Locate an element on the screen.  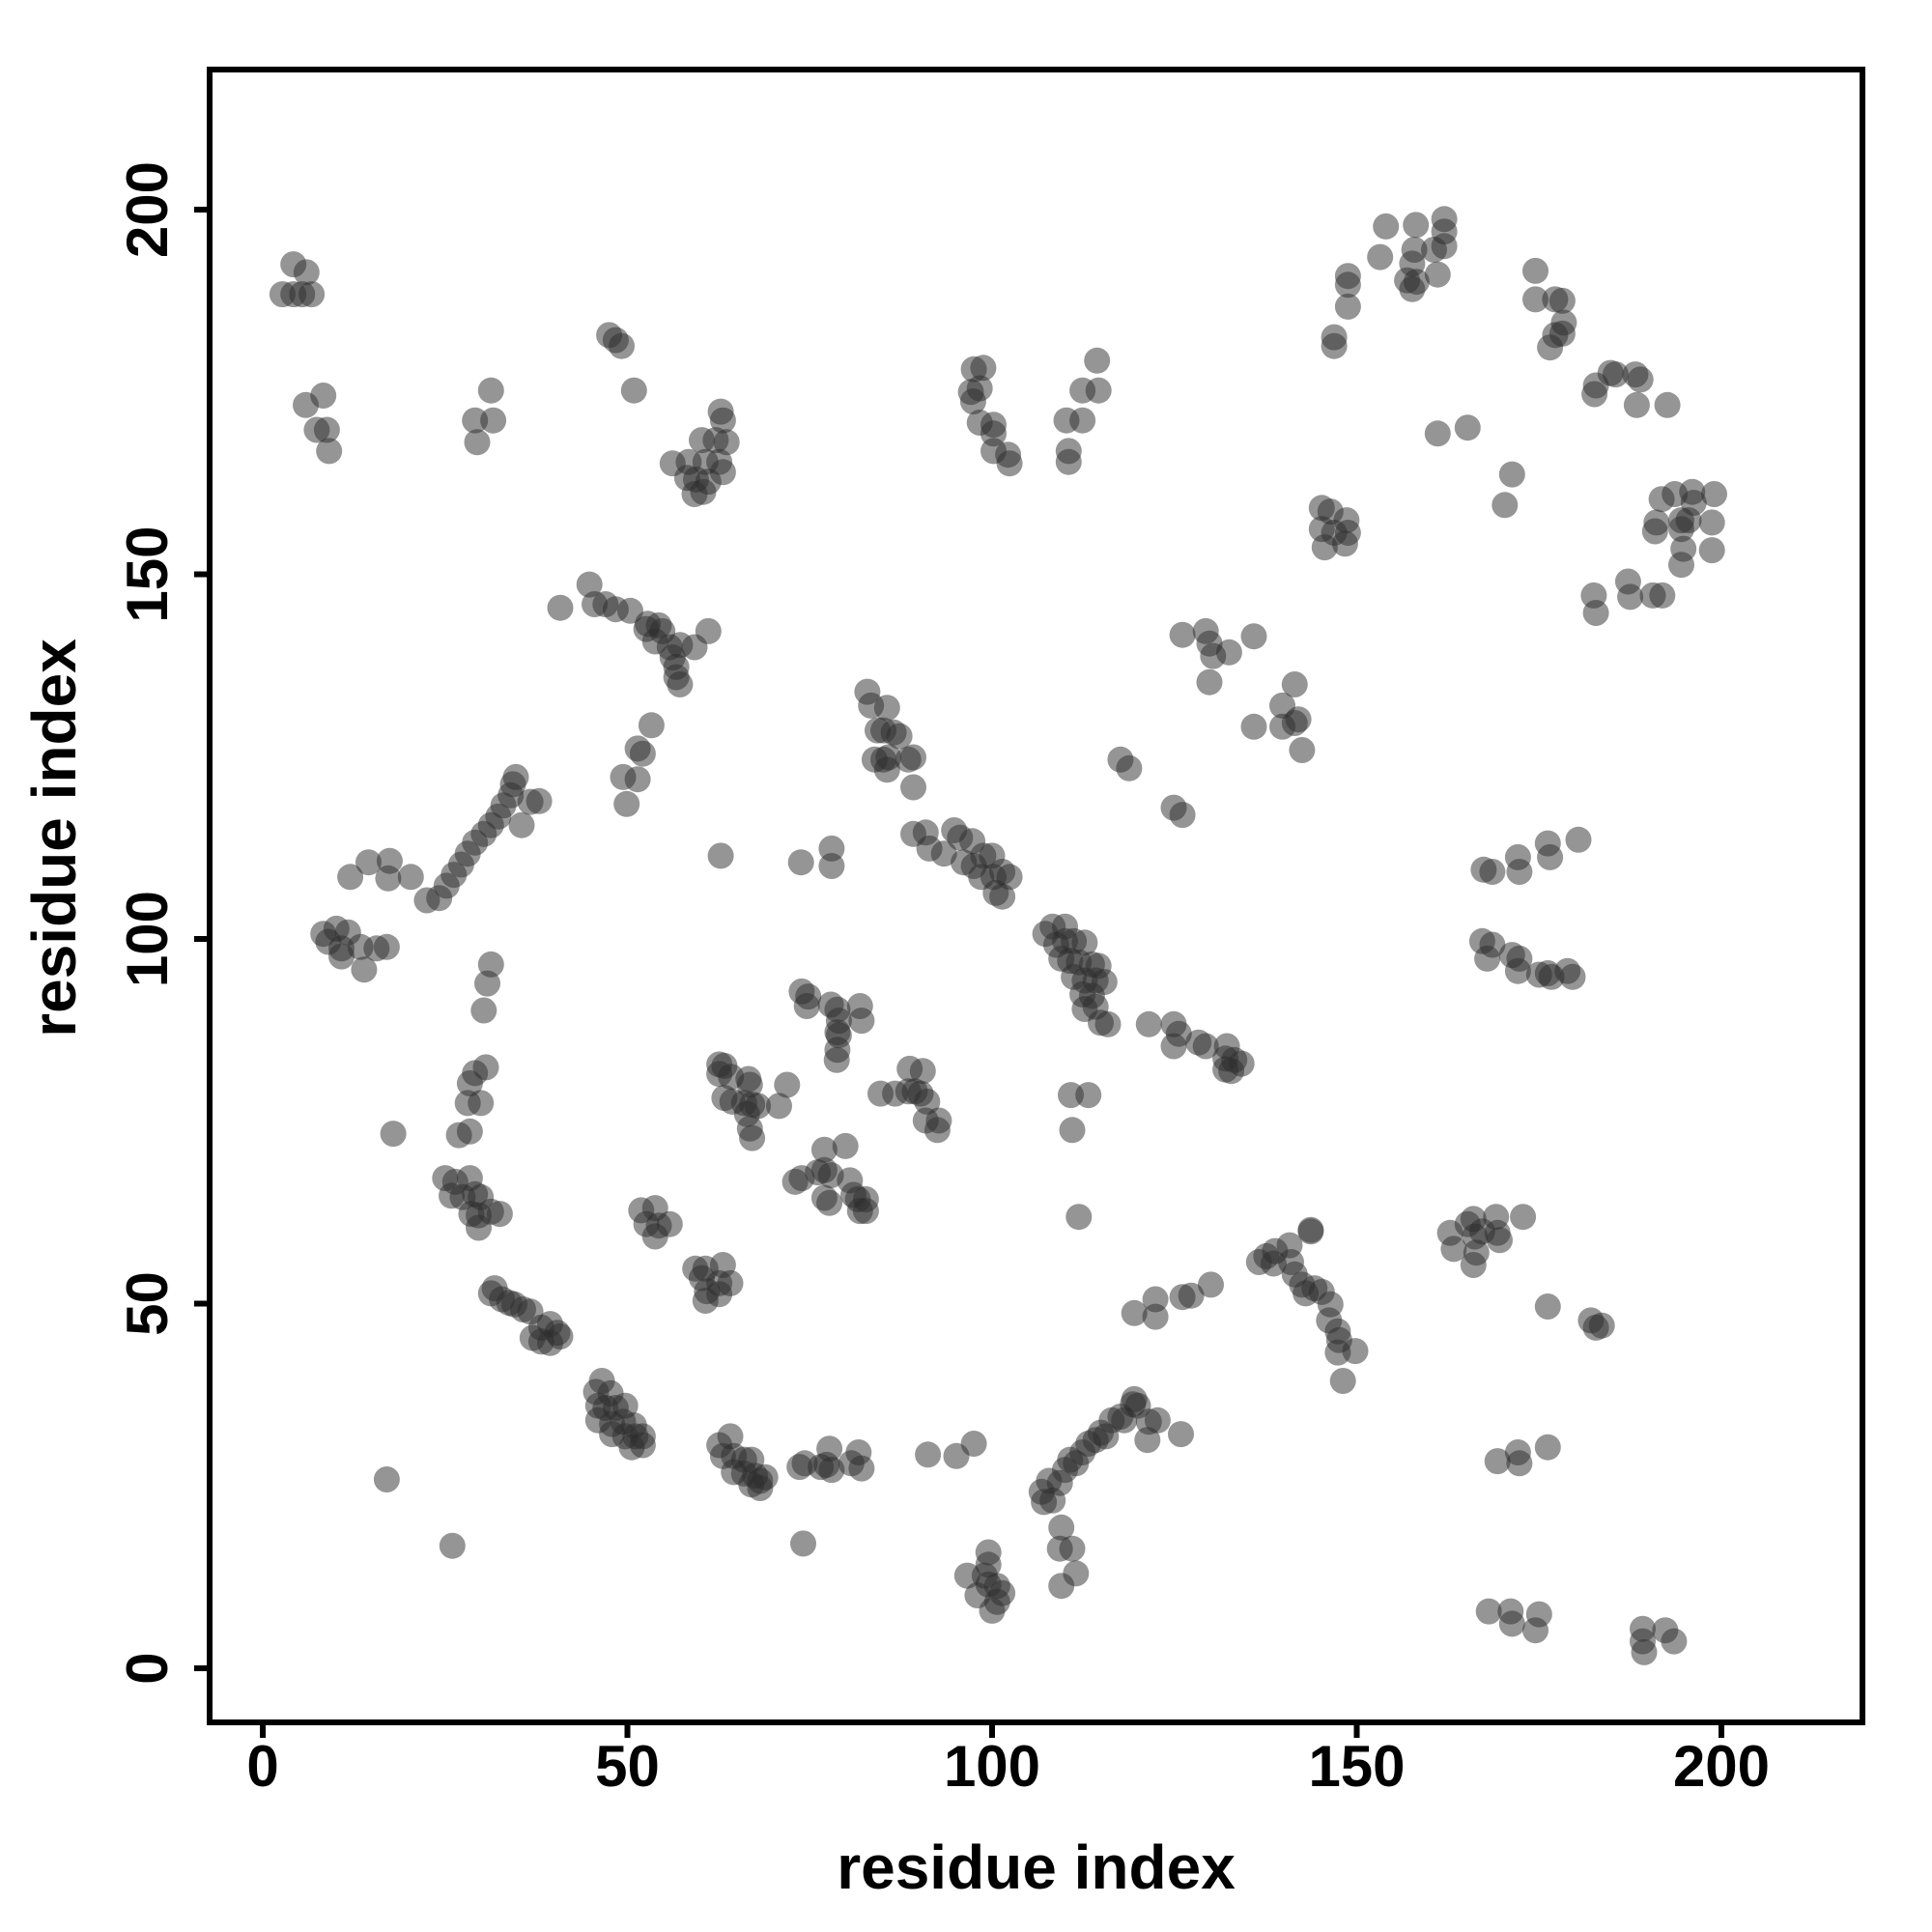
y-tick-label: 100 is located at coordinates (147, 939).